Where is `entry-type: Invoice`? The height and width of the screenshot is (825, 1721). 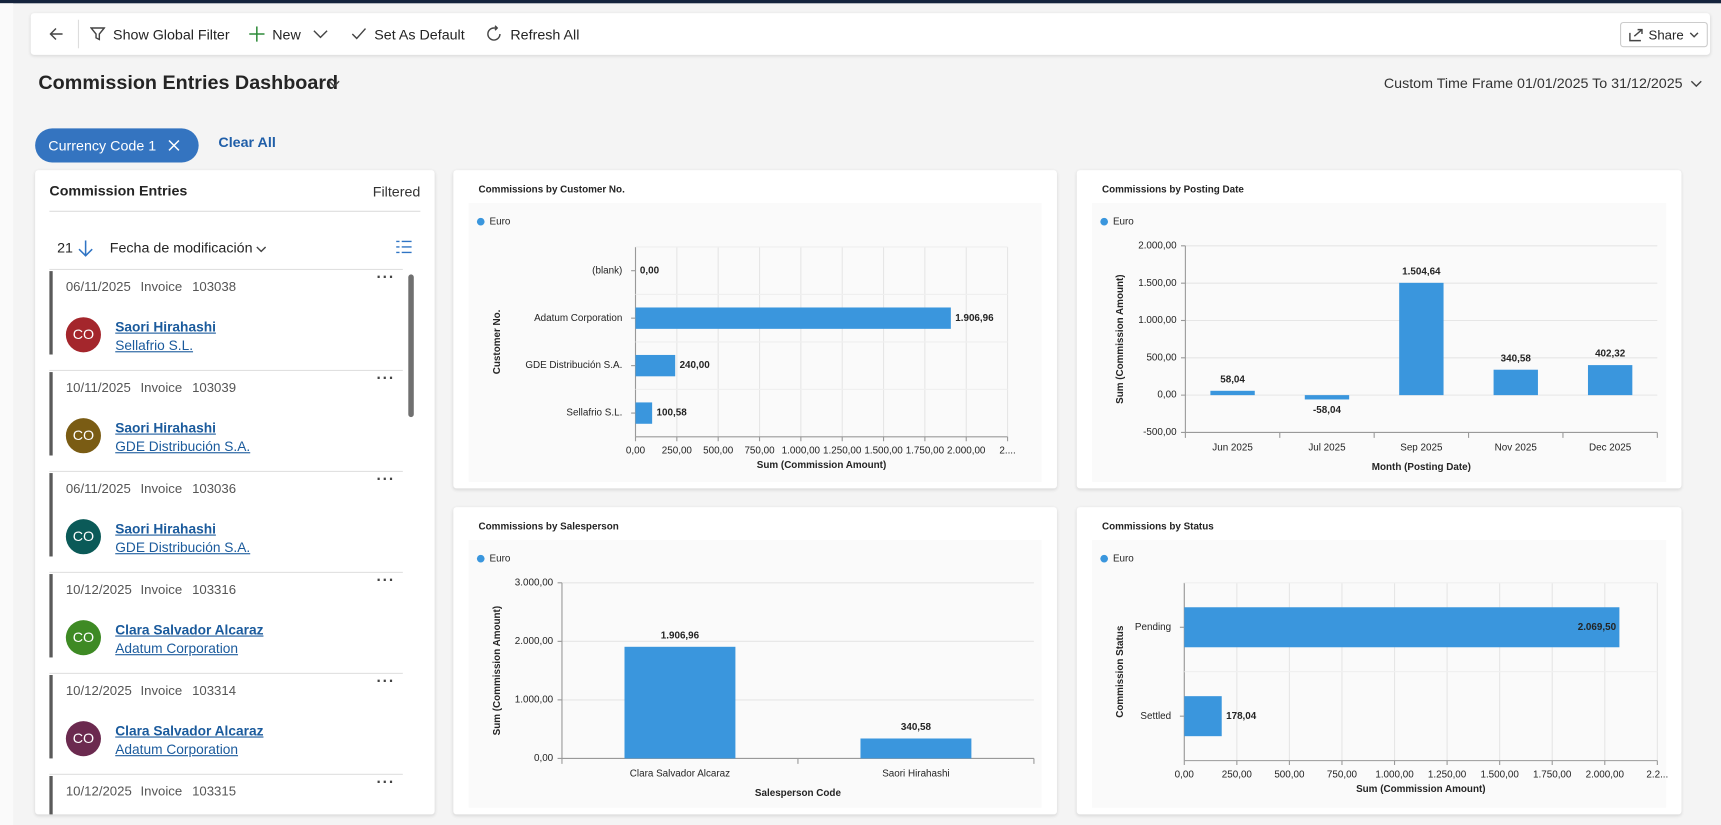
entry-type: Invoice is located at coordinates (161, 286).